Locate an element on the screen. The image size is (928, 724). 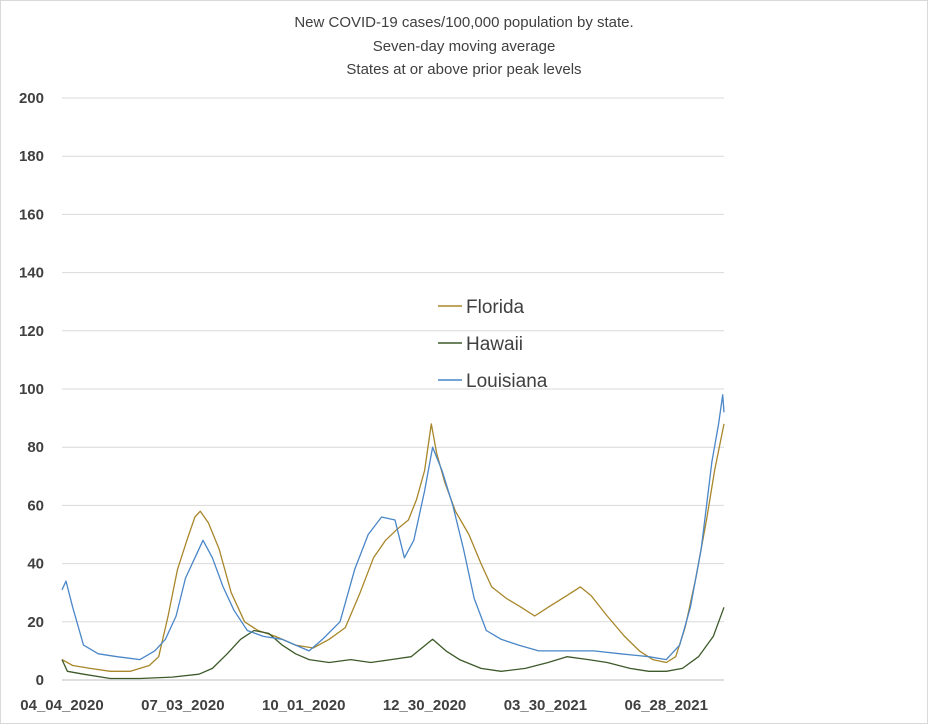
x-tick-label: 07_03_2020 is located at coordinates (182, 705).